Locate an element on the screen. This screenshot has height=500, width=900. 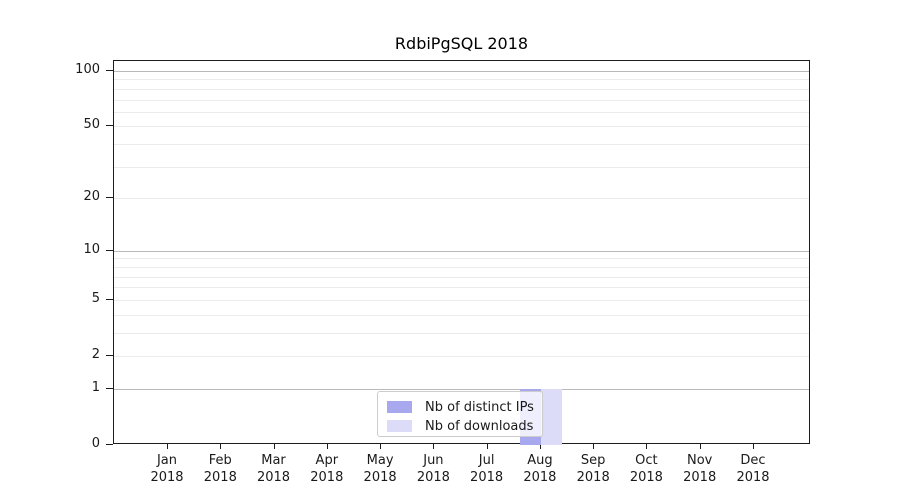
x-tick-label-sep: Sep 2018 is located at coordinates (593, 469).